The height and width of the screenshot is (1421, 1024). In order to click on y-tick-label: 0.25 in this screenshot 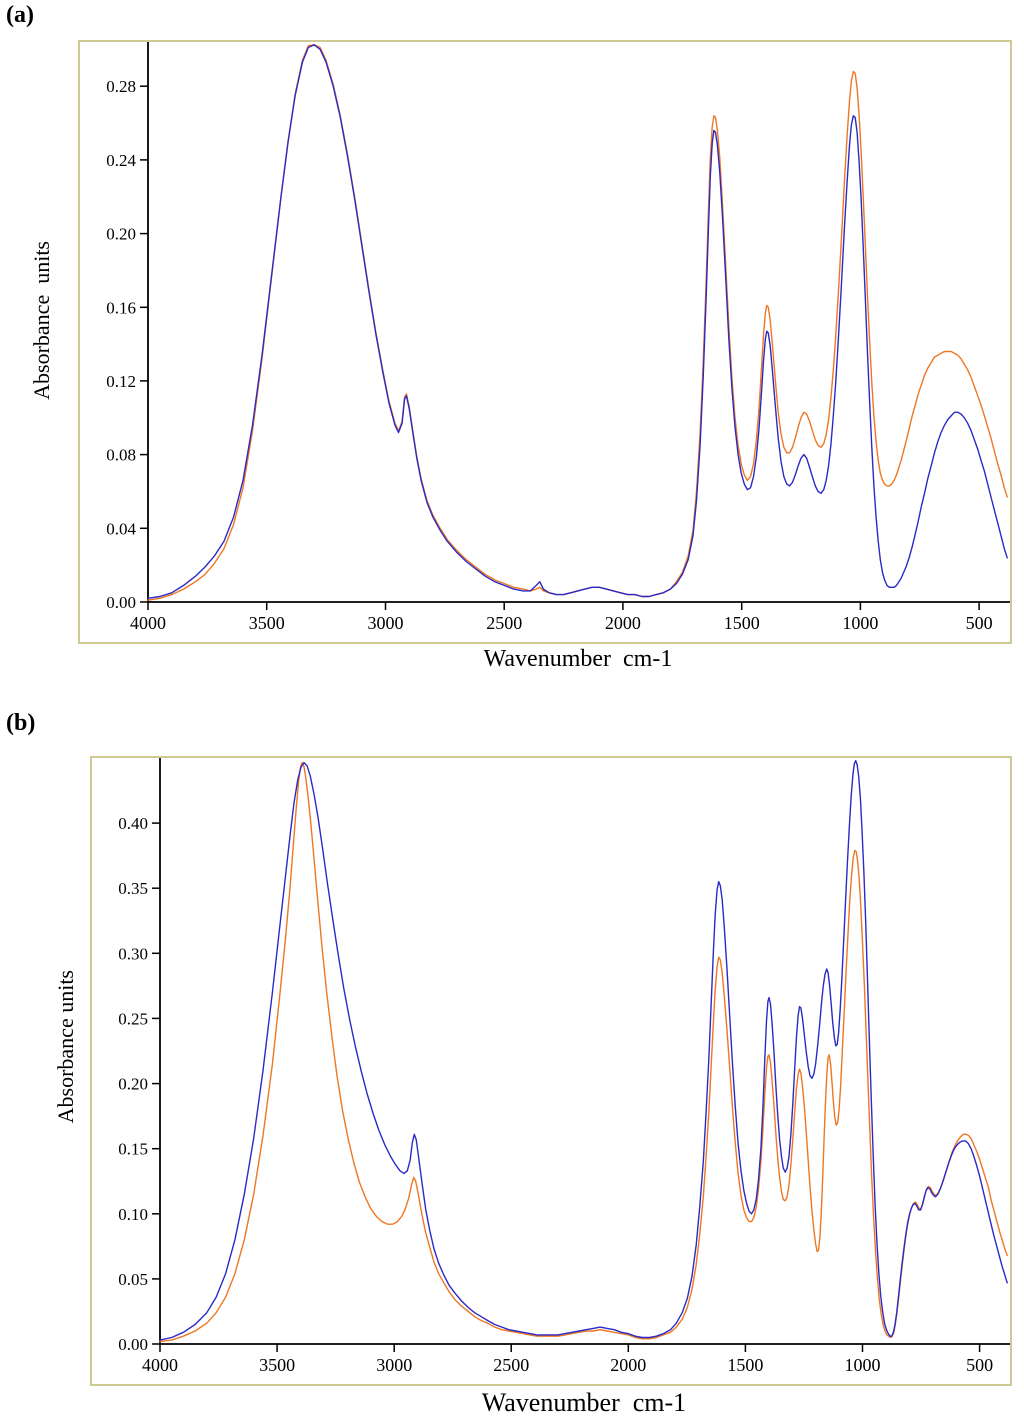, I will do `click(133, 1018)`.